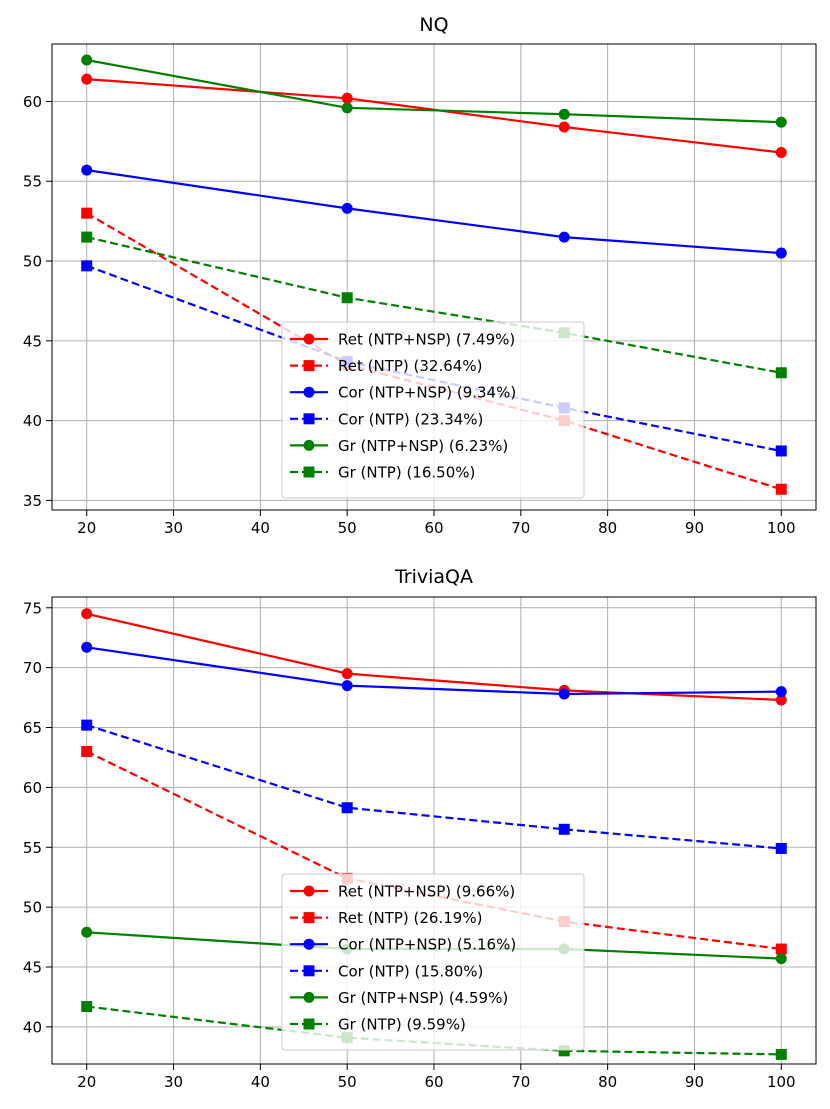 The image size is (830, 1109). What do you see at coordinates (427, 393) in the screenshot?
I see `legend-label: Cor (NTP+NSP) (9.34%)` at bounding box center [427, 393].